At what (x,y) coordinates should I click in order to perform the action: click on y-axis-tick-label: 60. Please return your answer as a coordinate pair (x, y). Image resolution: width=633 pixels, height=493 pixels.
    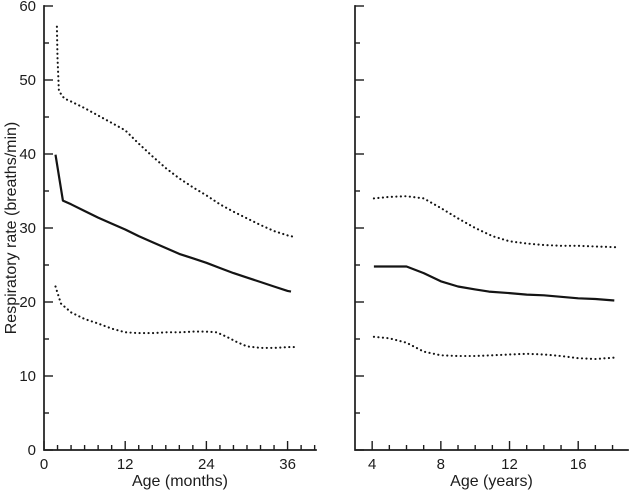
    Looking at the image, I should click on (27, 7).